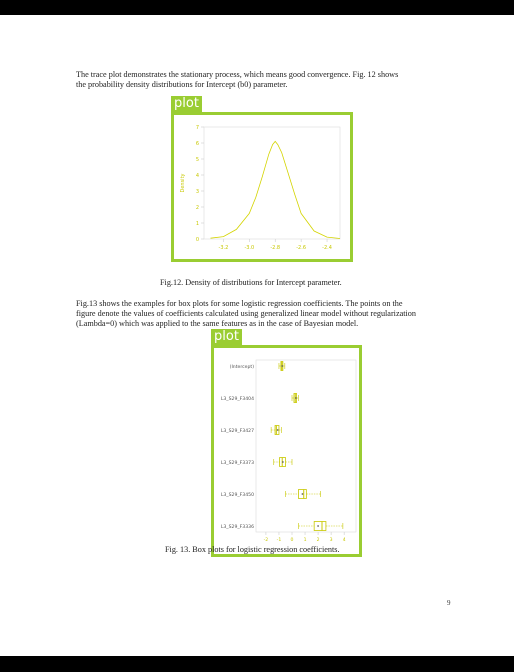  What do you see at coordinates (275, 248) in the screenshot?
I see `x-tick-label: -2.8` at bounding box center [275, 248].